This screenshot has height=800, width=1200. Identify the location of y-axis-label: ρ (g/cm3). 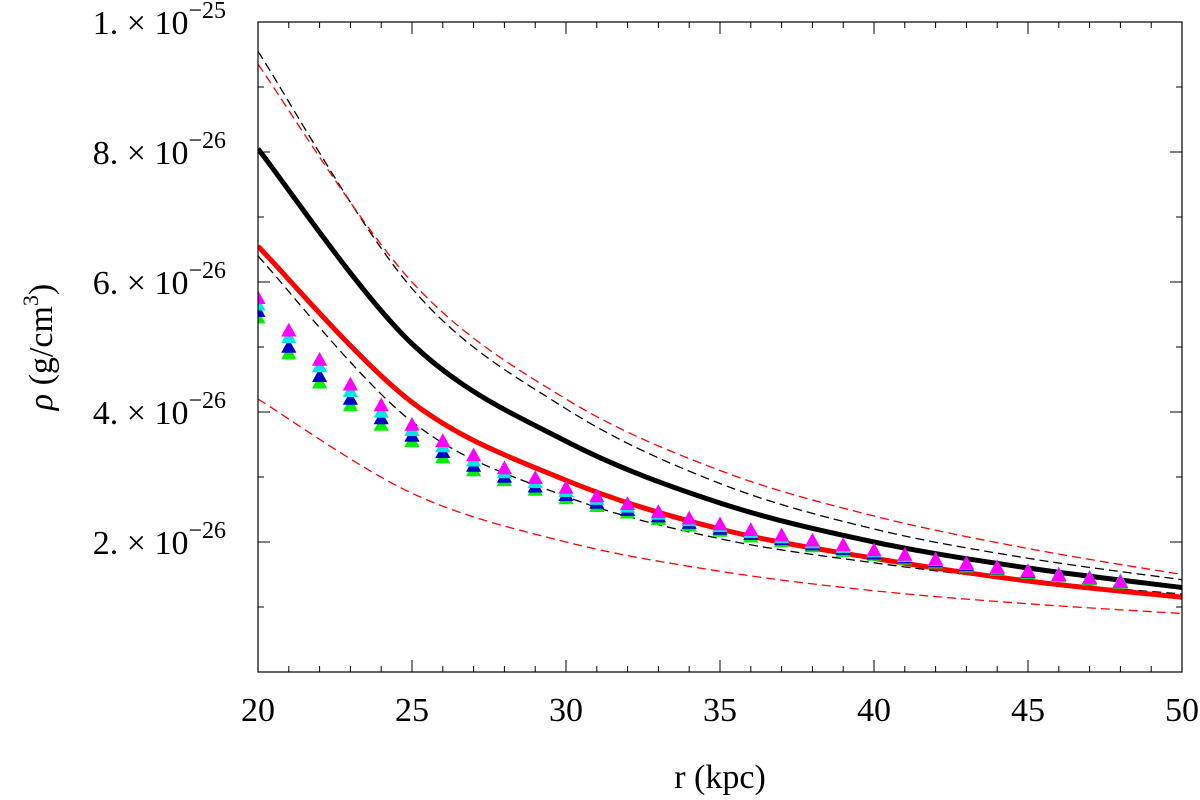
(39, 347).